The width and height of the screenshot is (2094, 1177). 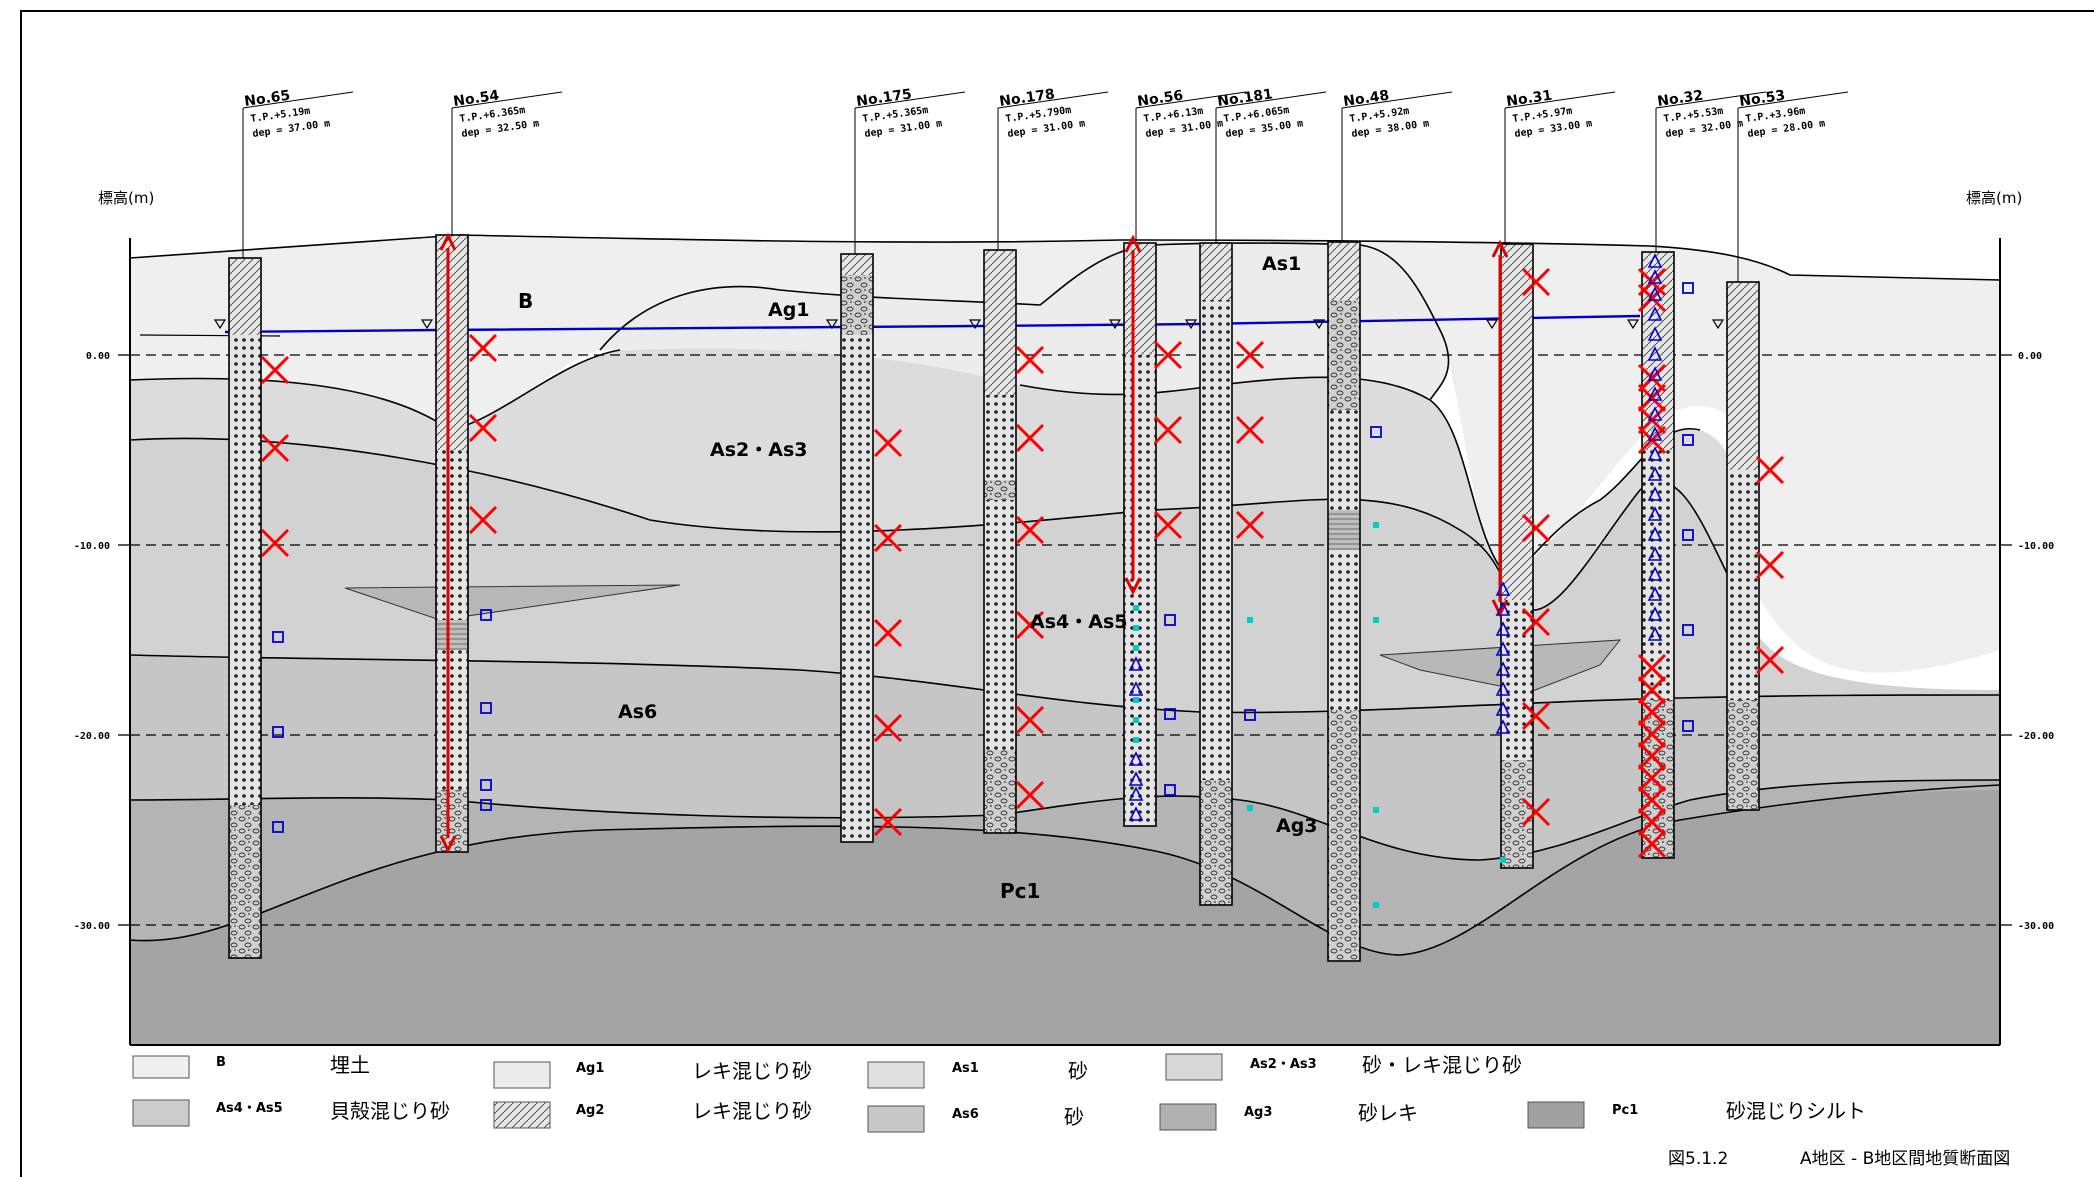 I want to click on legend-code: Ag2, so click(x=590, y=1110).